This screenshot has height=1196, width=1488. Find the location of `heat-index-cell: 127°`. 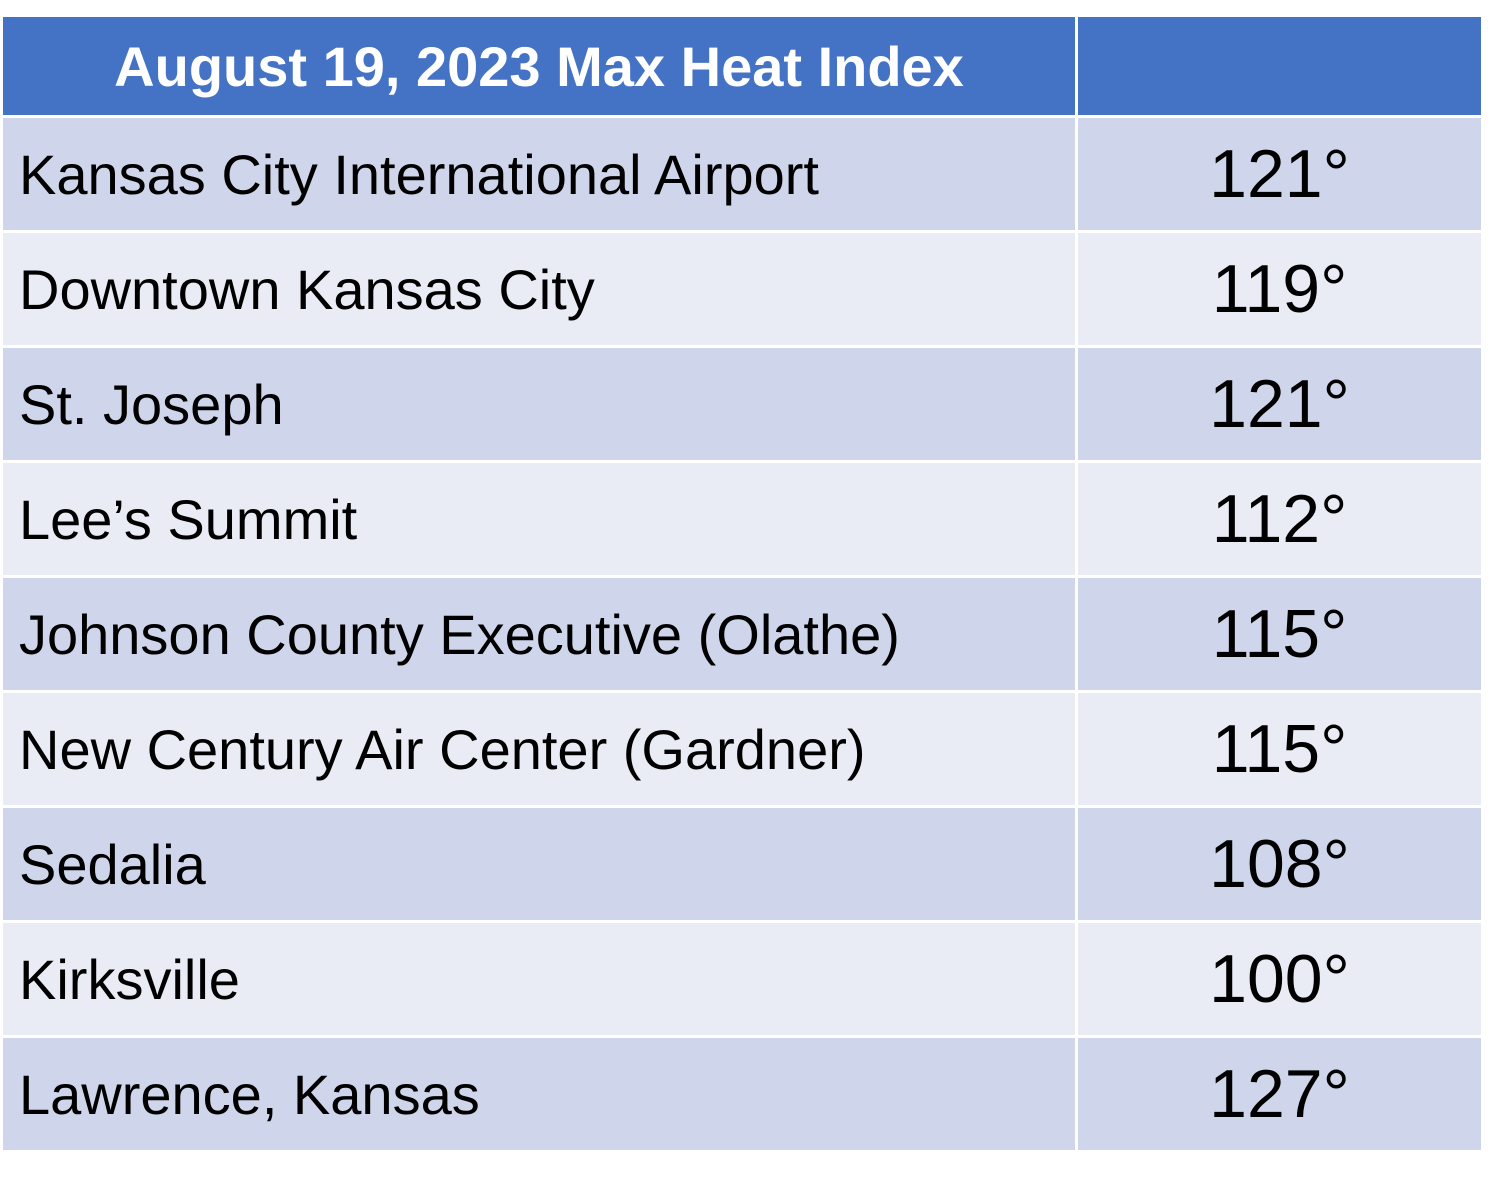

heat-index-cell: 127° is located at coordinates (1281, 1095).